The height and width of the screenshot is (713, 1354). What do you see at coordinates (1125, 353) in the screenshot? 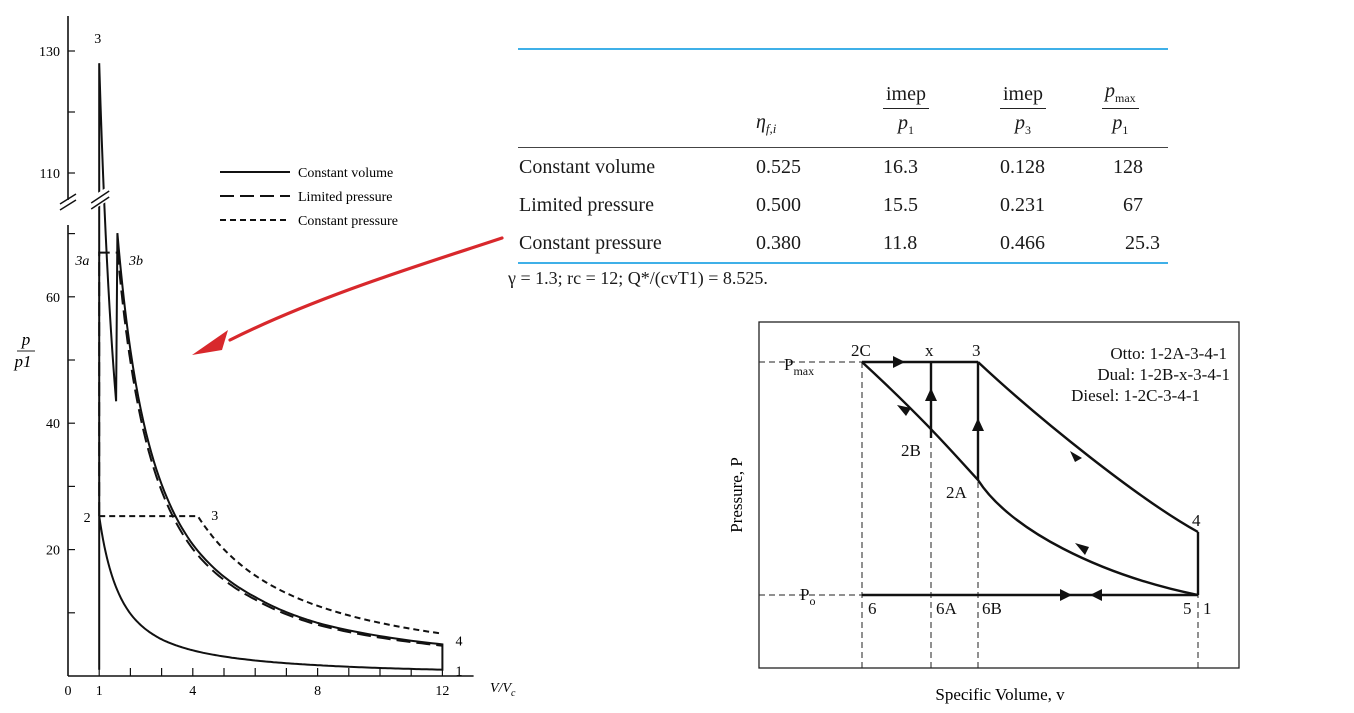
I see `cycle-legend-name: Otto` at bounding box center [1125, 353].